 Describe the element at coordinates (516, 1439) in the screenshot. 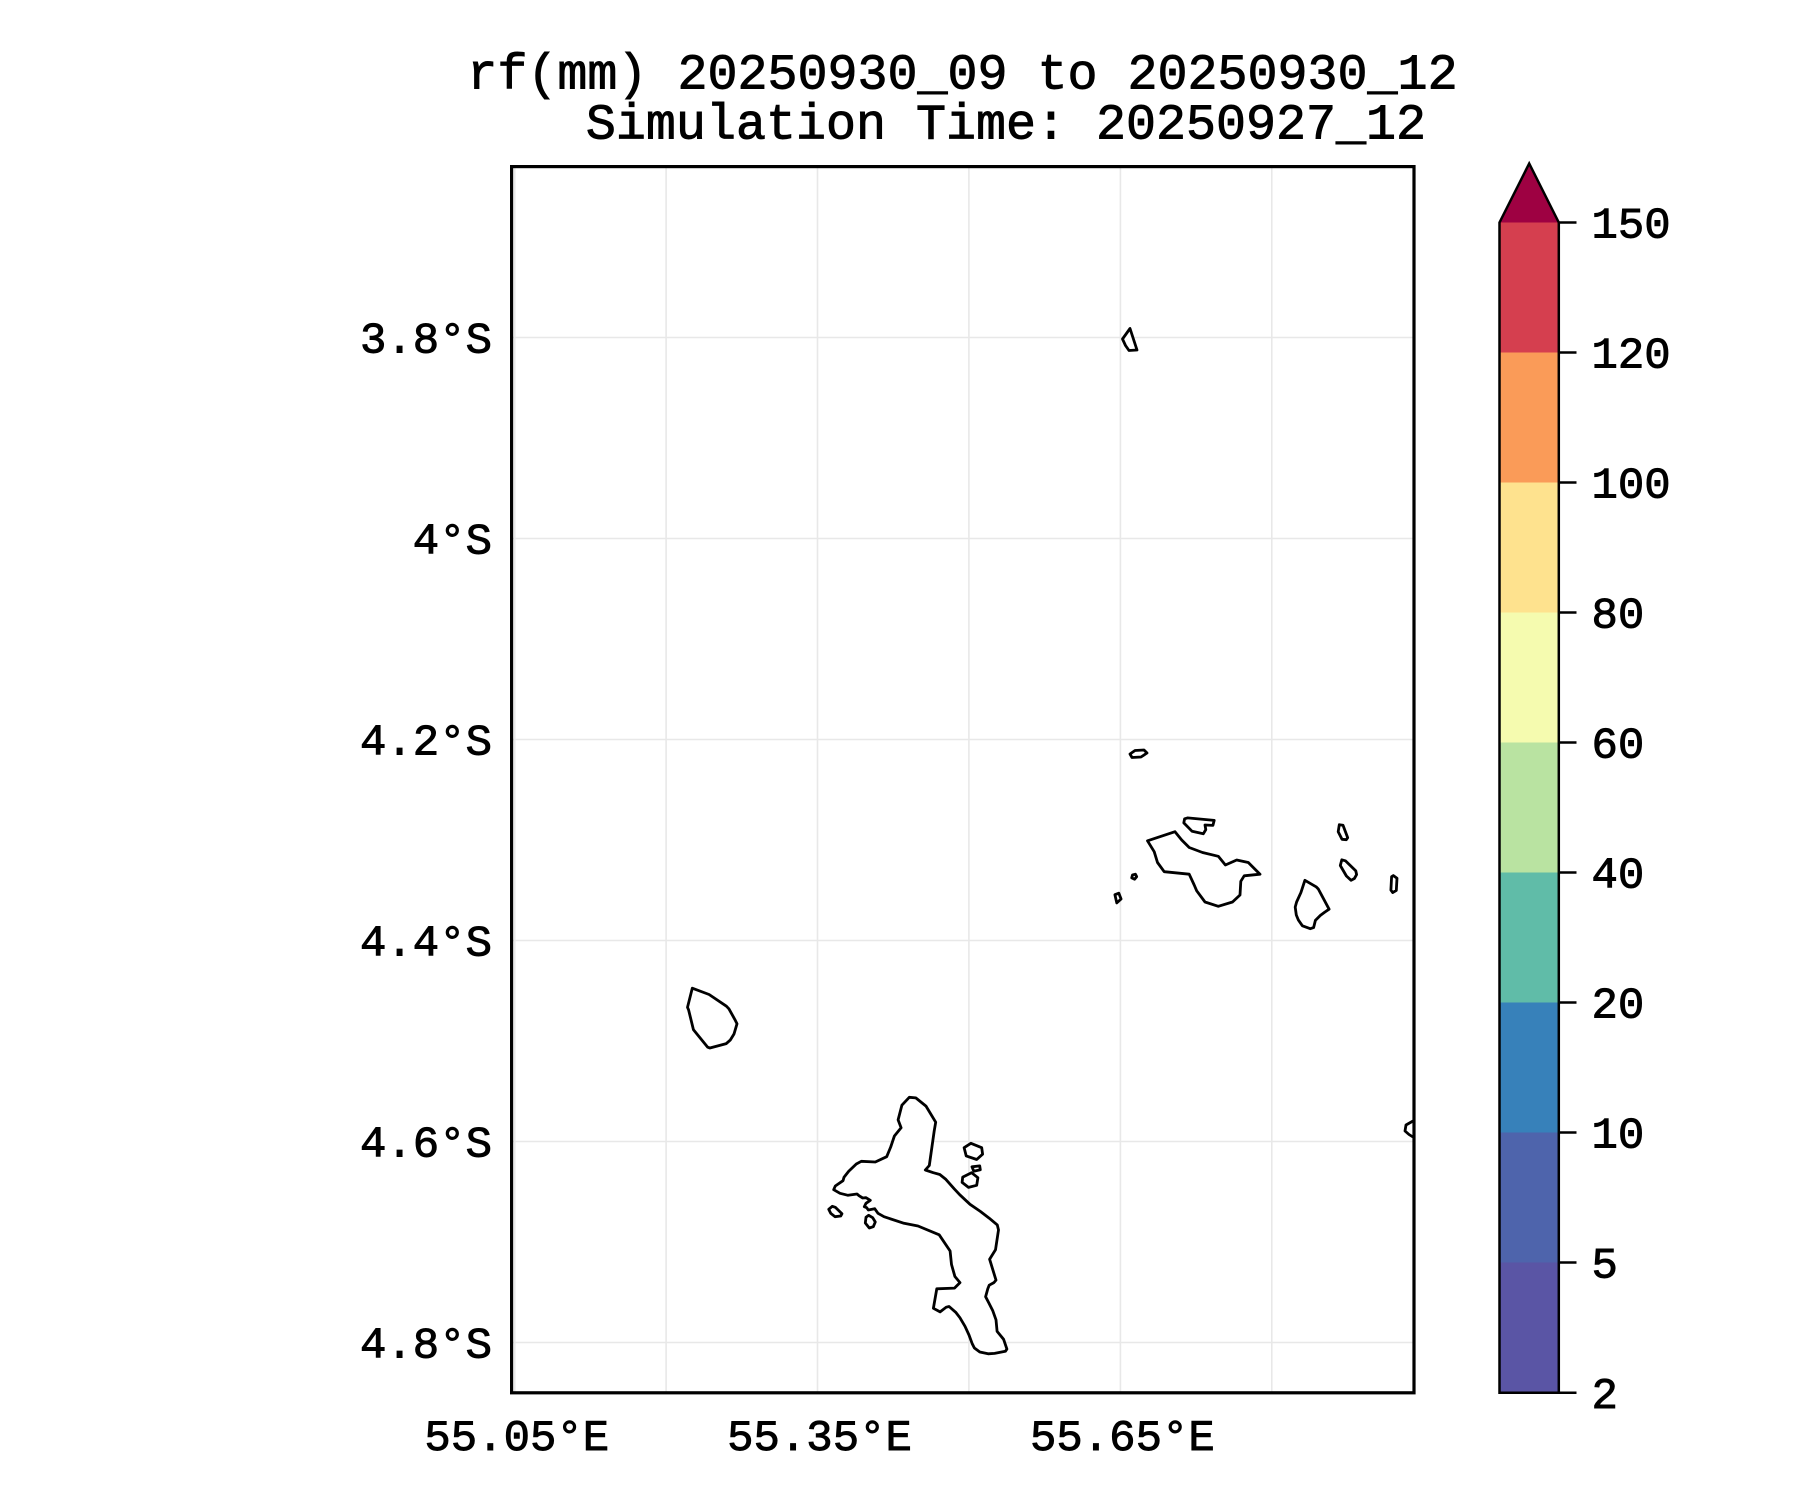

I see `svg-text: 55.05°E` at that location.